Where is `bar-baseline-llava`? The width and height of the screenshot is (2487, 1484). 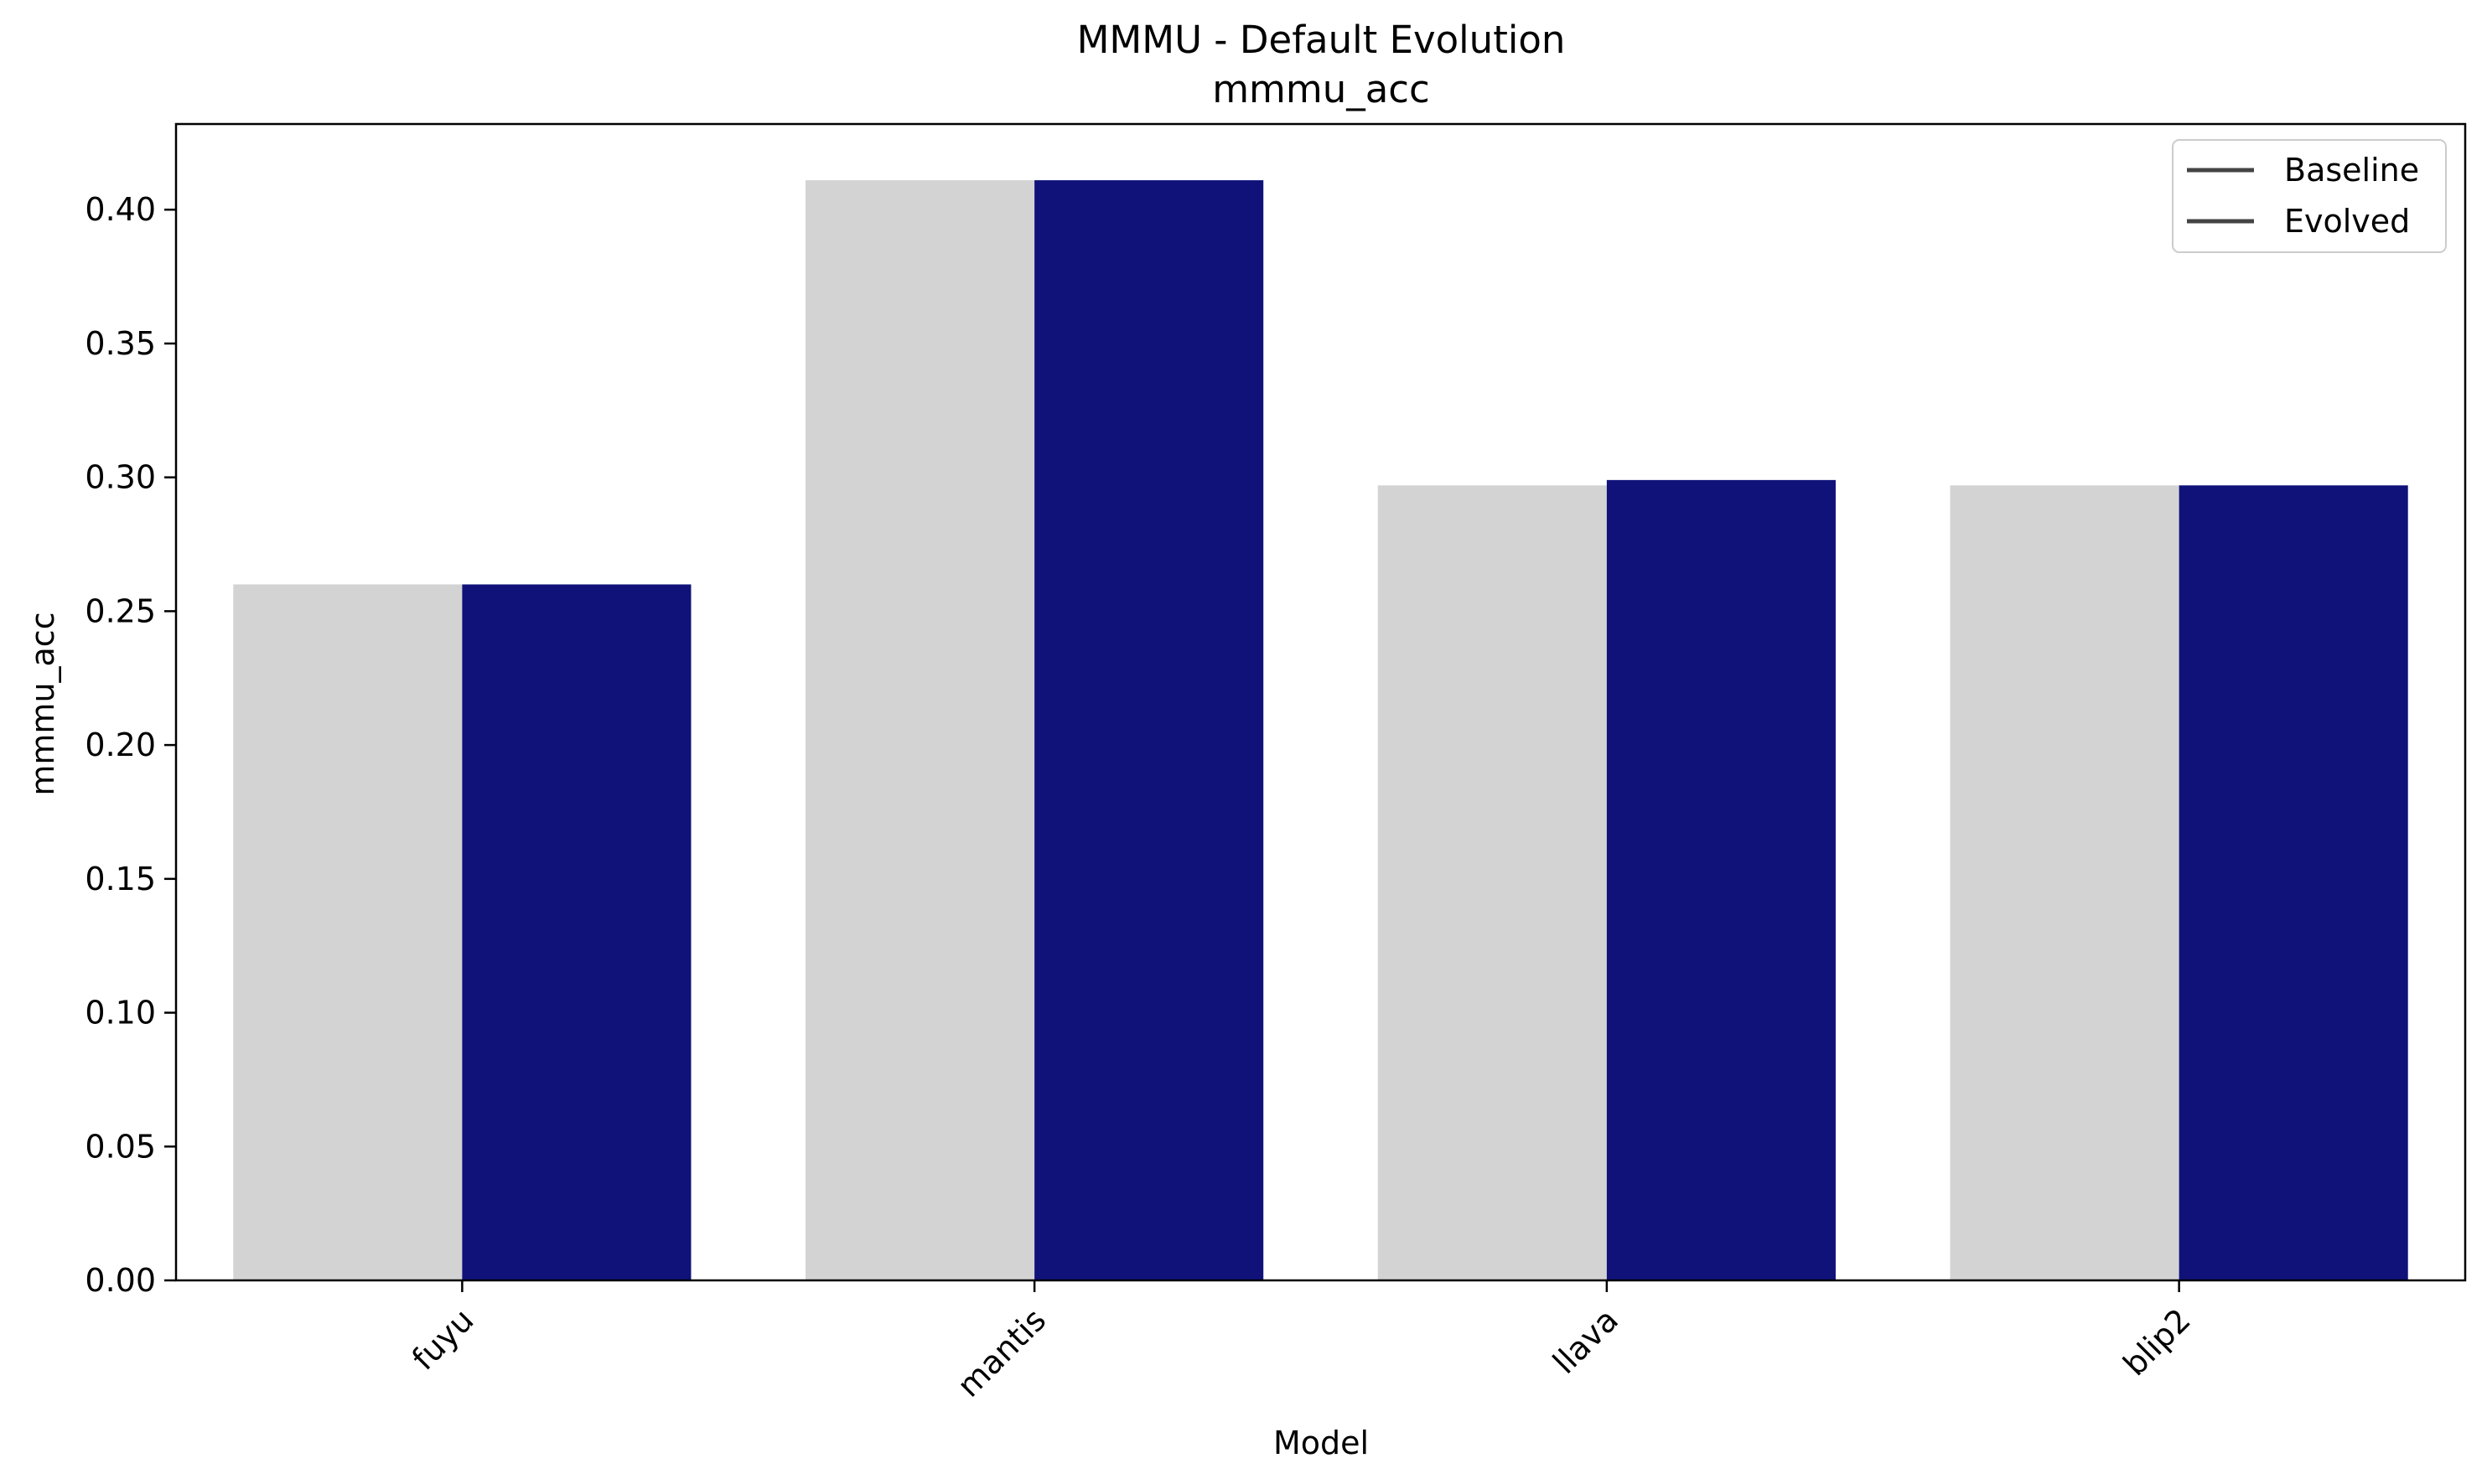
bar-baseline-llava is located at coordinates (1492, 883).